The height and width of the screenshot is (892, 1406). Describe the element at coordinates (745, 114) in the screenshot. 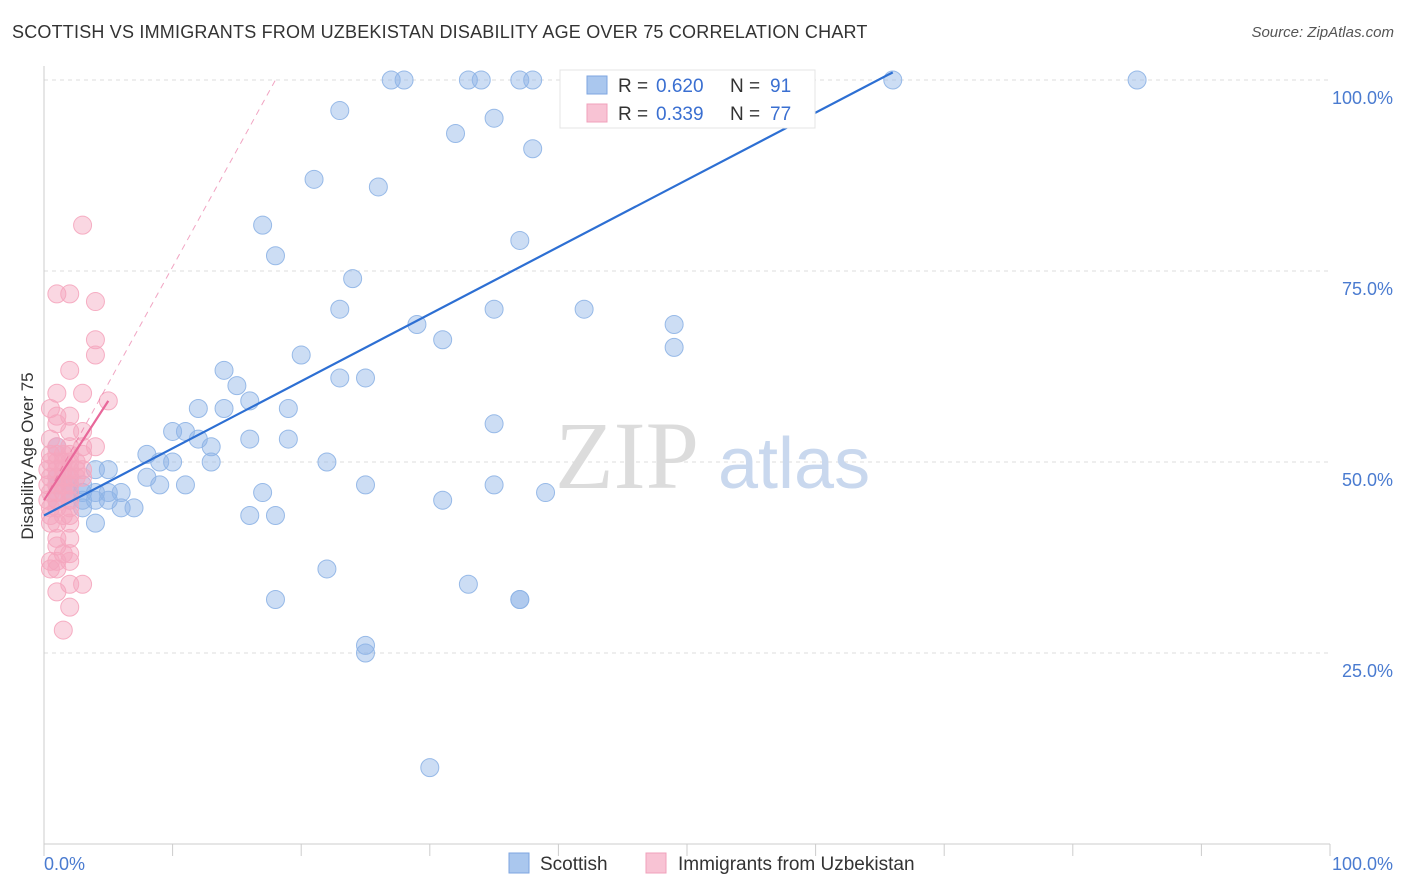

I see `legend-n-label-2: N =` at that location.